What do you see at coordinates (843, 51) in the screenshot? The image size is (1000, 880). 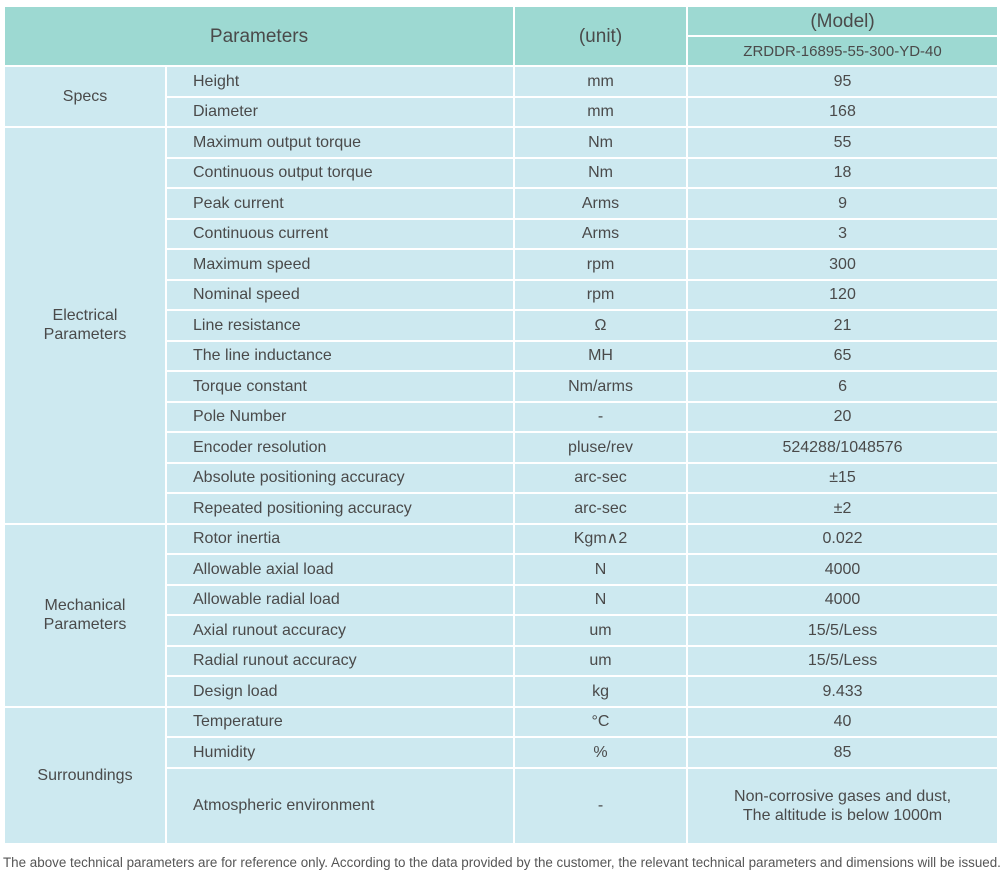 I see `header-model: ZRDDR-16895-55-300-YD-40` at bounding box center [843, 51].